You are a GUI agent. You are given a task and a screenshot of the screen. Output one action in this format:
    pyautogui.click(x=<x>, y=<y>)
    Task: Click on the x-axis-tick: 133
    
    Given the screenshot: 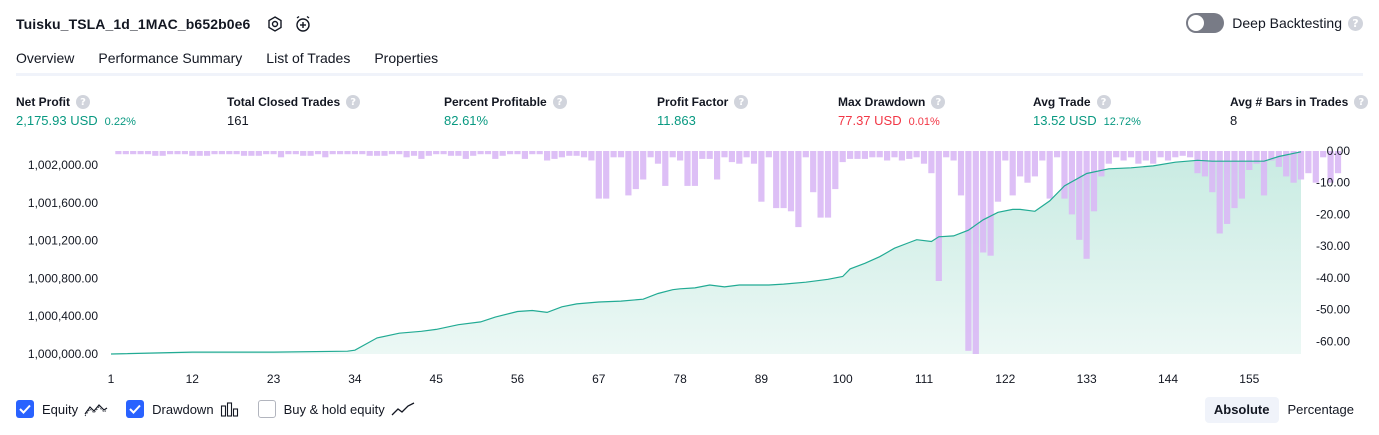 What is the action you would take?
    pyautogui.click(x=1087, y=379)
    